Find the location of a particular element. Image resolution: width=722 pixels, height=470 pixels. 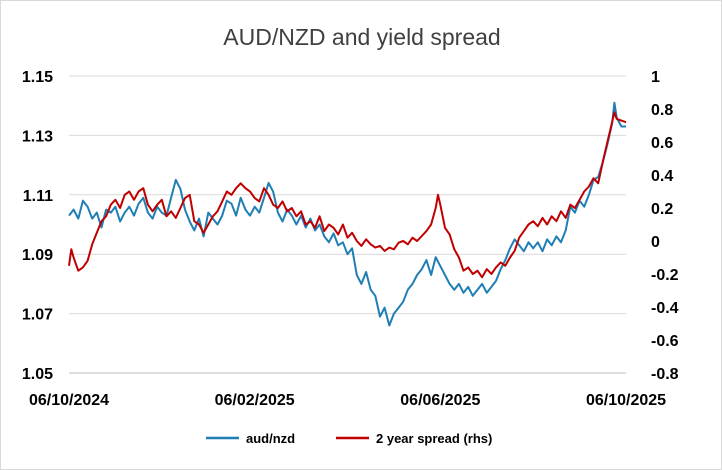

right-y-tick-label: -0.8 is located at coordinates (665, 374).